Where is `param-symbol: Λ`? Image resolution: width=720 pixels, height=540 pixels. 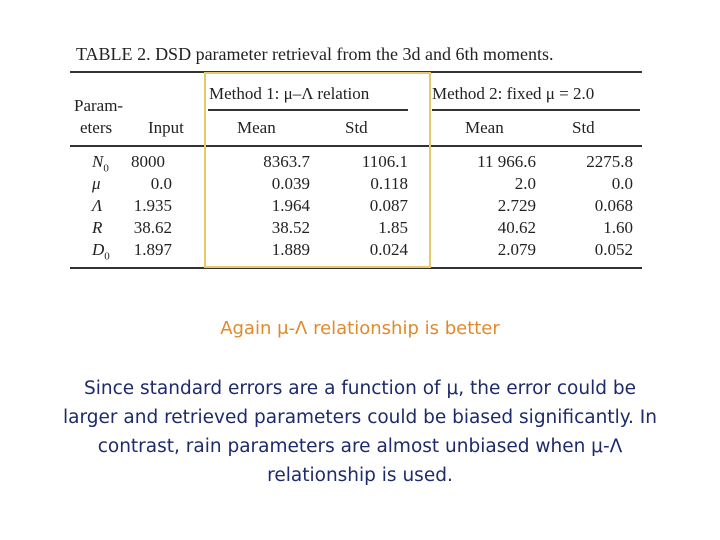 param-symbol: Λ is located at coordinates (97, 206).